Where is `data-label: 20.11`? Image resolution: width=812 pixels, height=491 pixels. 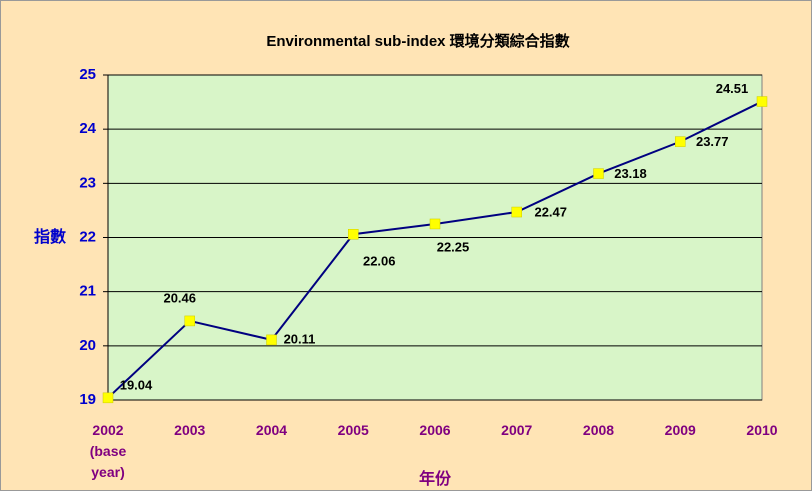
data-label: 20.11 is located at coordinates (300, 338).